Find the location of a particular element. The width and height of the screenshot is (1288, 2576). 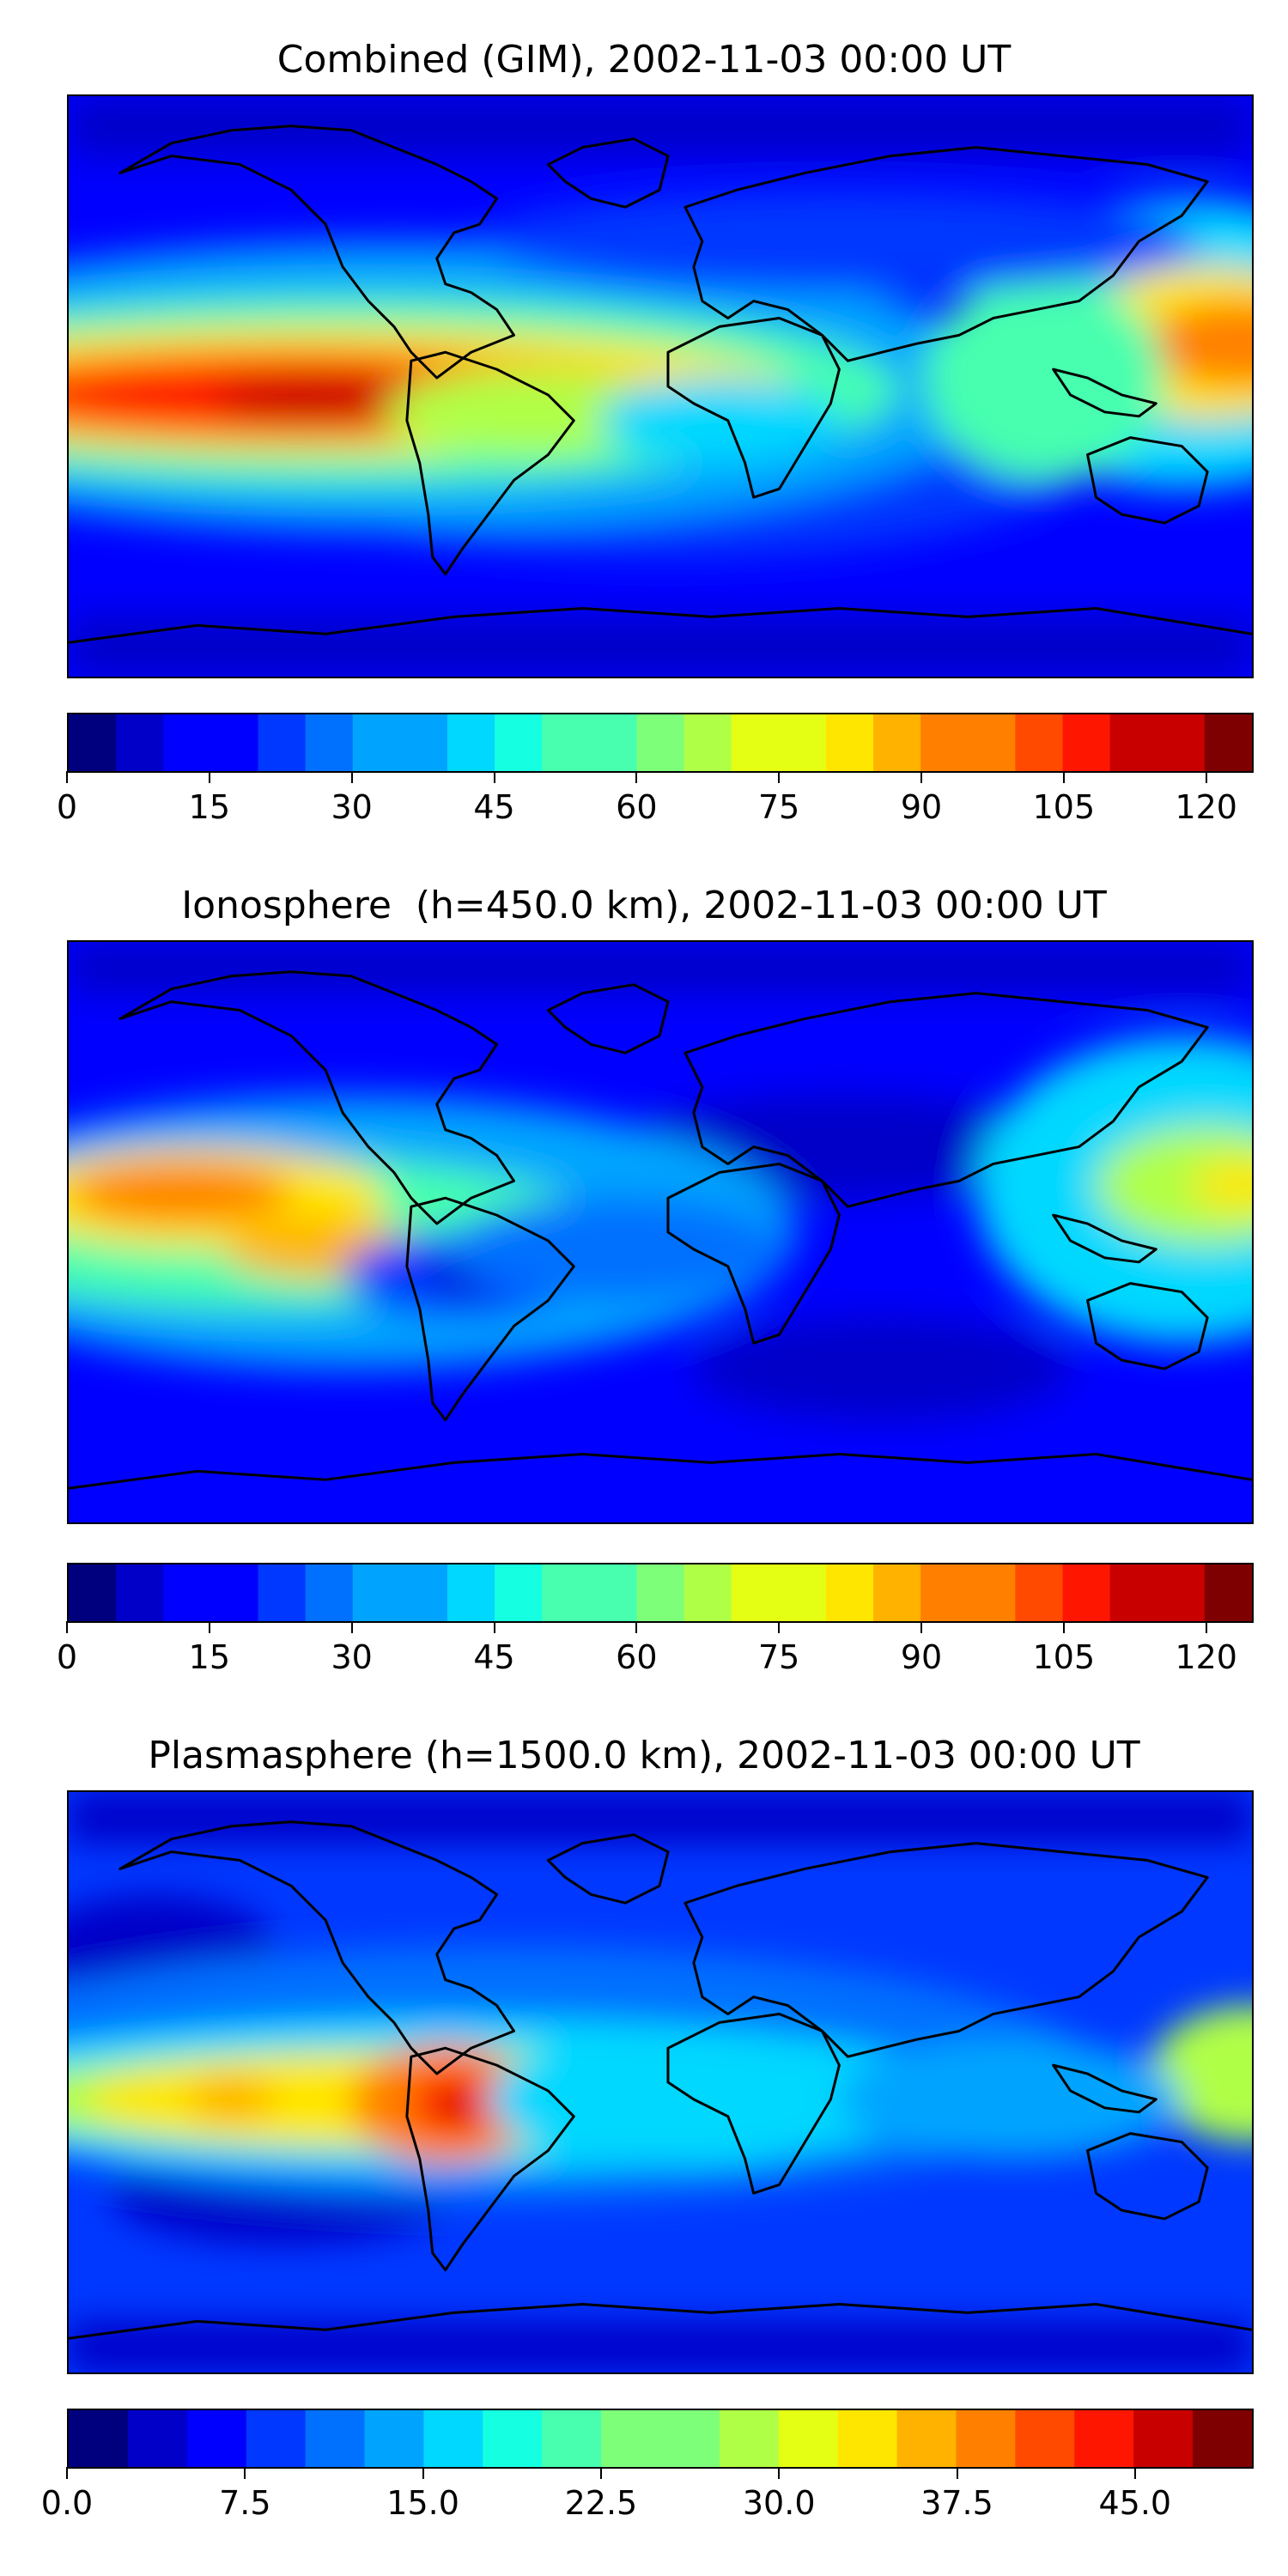

map-title-combined: Combined (GIM), 2002-11-03 00:00 UT is located at coordinates (644, 60).